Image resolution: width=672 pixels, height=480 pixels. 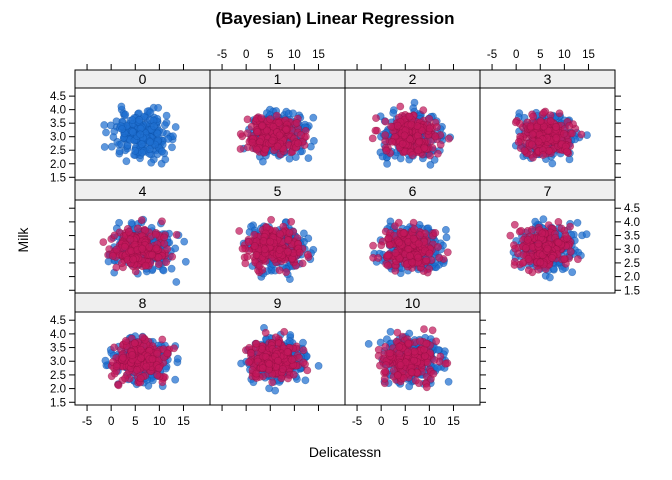 What do you see at coordinates (278, 191) in the screenshot?
I see `strip-label: 5` at bounding box center [278, 191].